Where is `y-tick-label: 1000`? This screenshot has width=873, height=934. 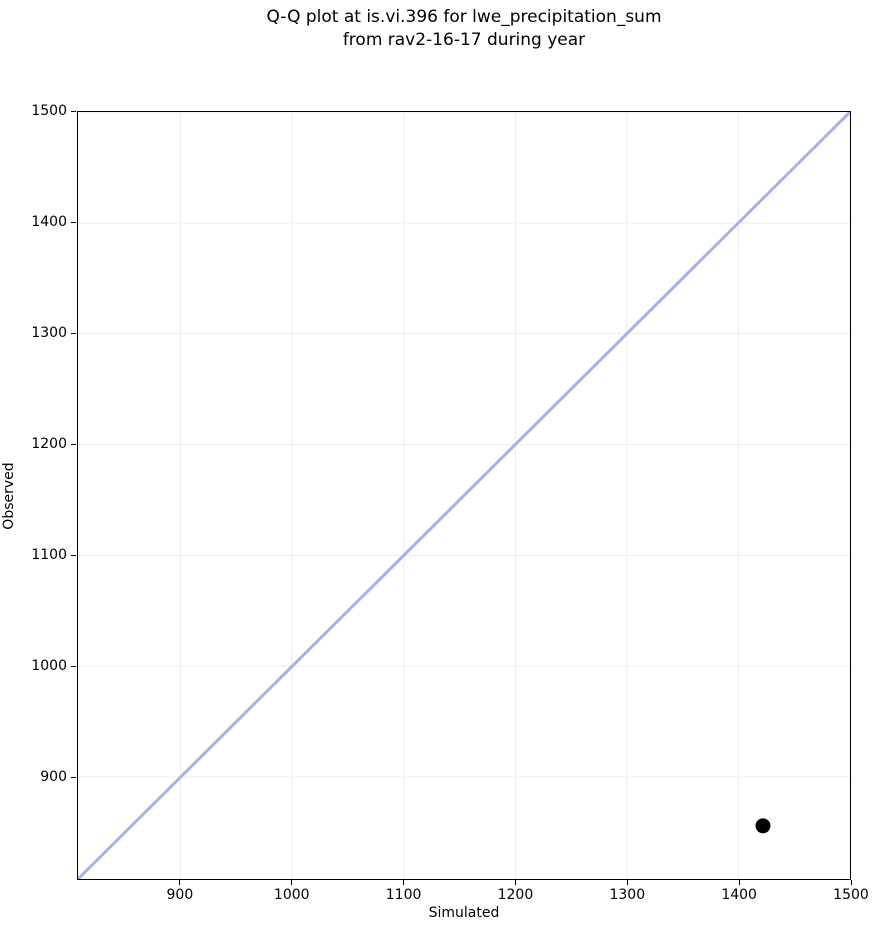
y-tick-label: 1000 is located at coordinates (49, 666).